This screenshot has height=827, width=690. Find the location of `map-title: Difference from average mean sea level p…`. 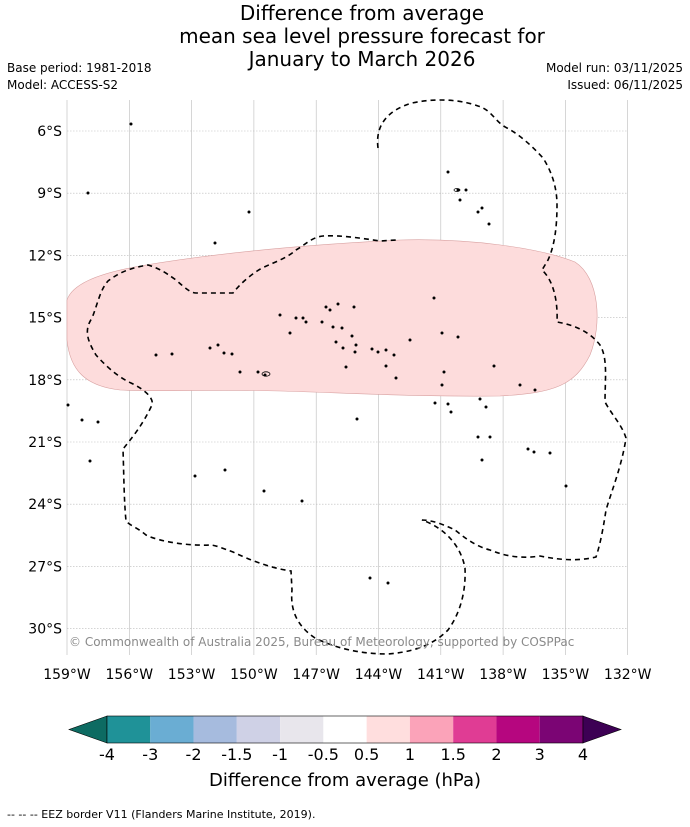

map-title: Difference from average mean sea level p… is located at coordinates (345, 36).